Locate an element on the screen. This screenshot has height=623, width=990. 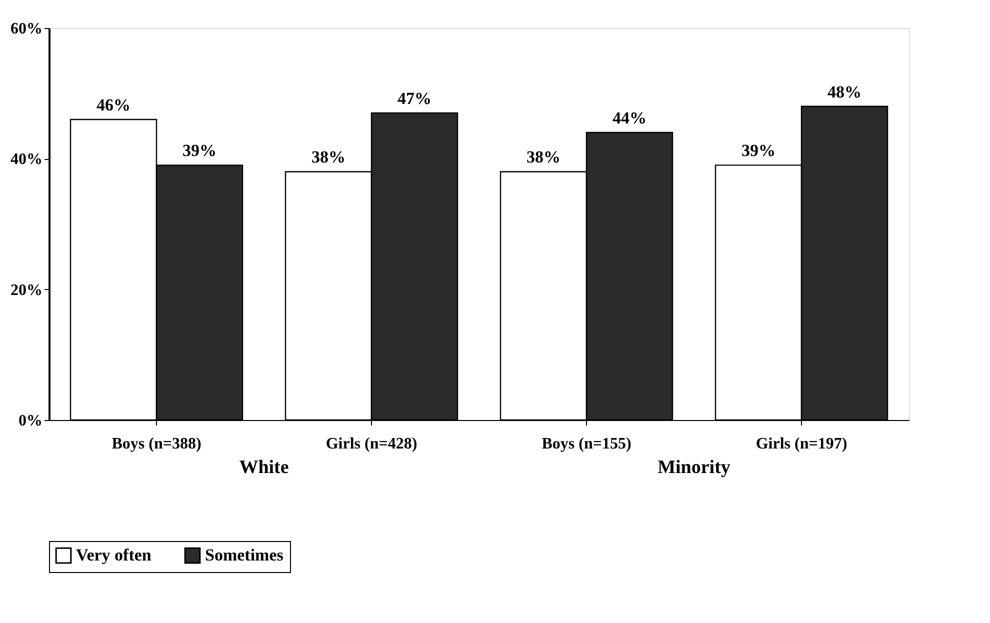
legend-label: Very often is located at coordinates (114, 555).